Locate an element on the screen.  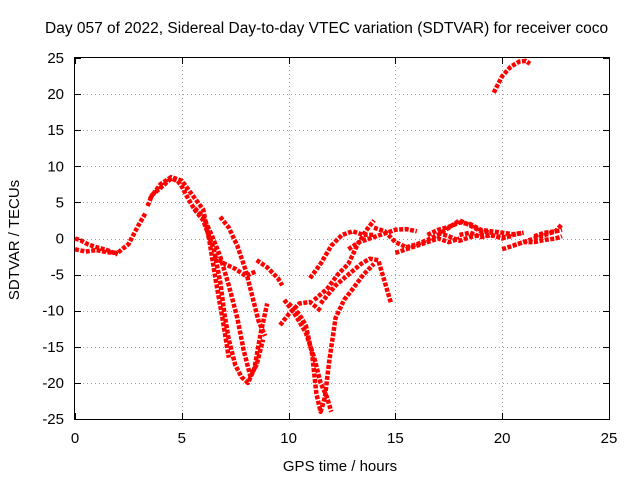
y-tick-label: 20 is located at coordinates (55, 94).